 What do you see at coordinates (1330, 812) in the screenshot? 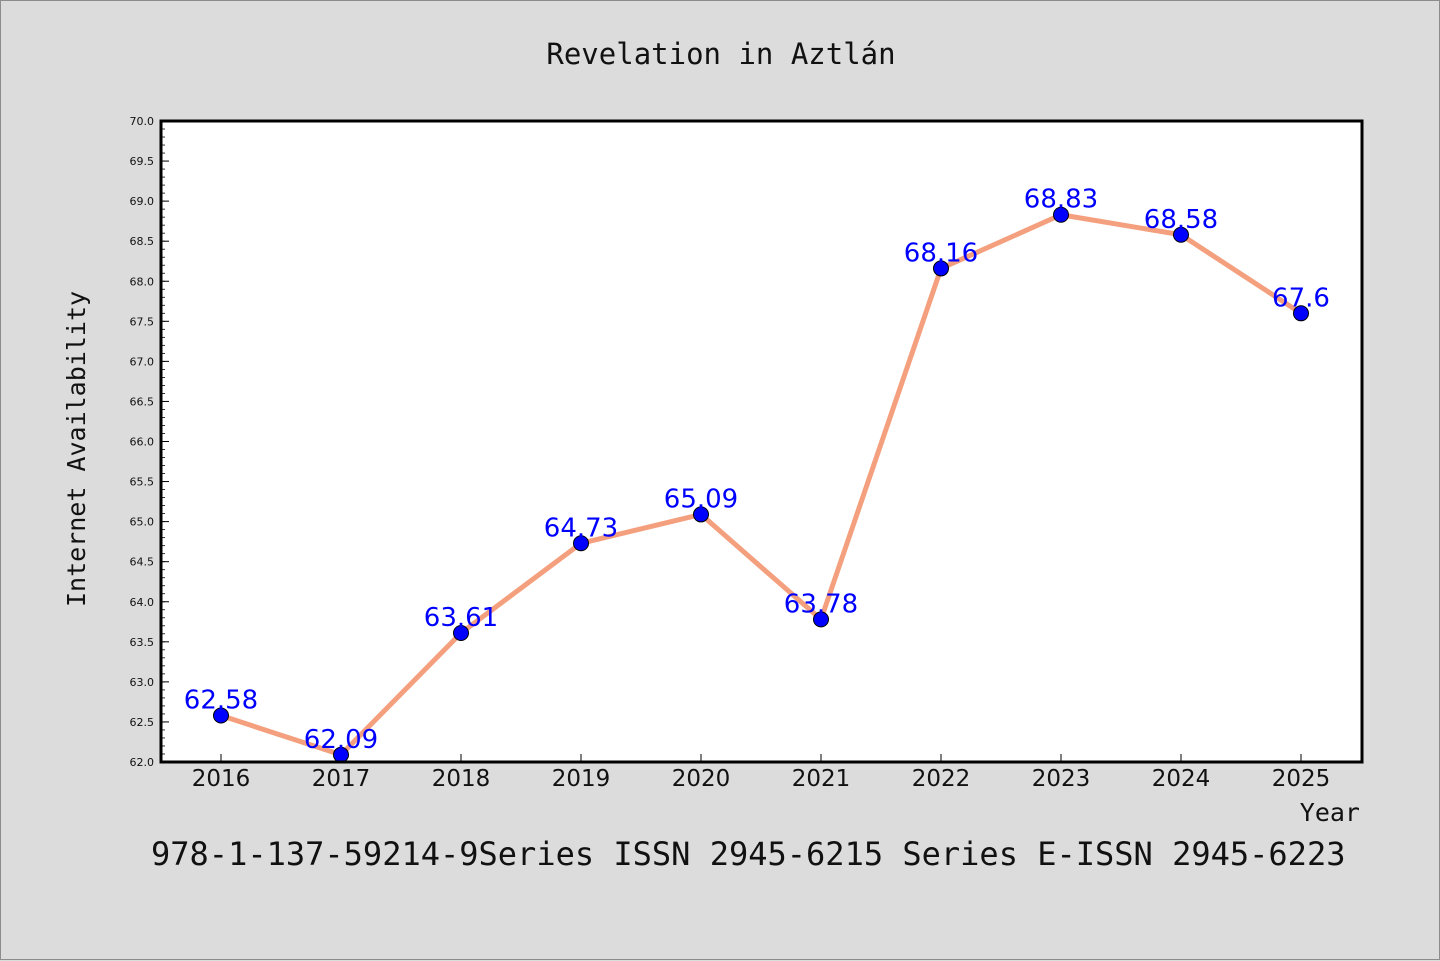
I see `x-axis-label: Year` at bounding box center [1330, 812].